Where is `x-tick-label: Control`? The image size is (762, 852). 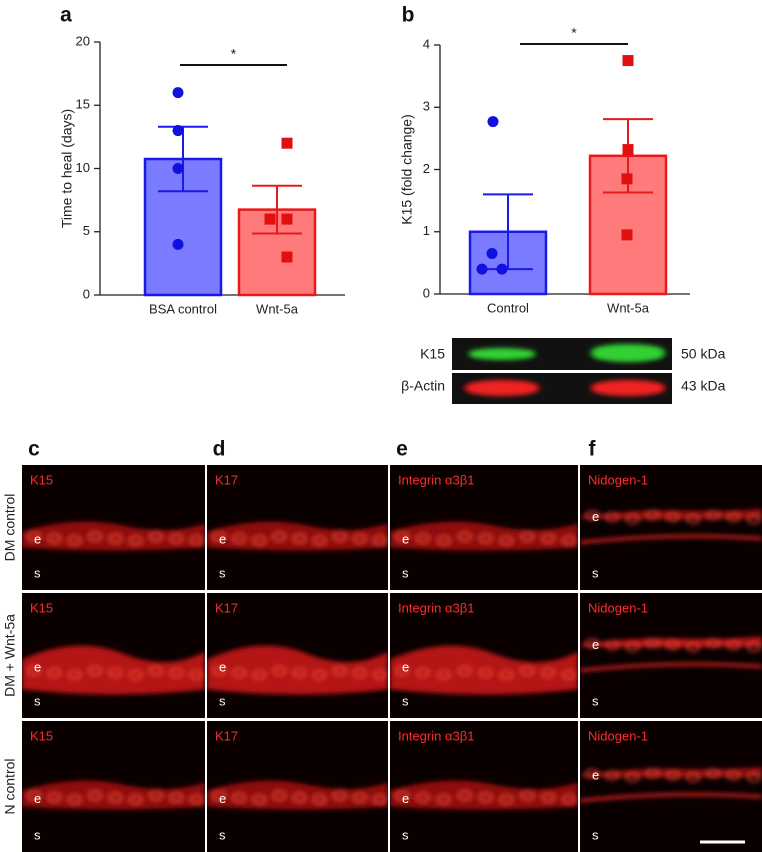
x-tick-label: Control is located at coordinates (508, 307).